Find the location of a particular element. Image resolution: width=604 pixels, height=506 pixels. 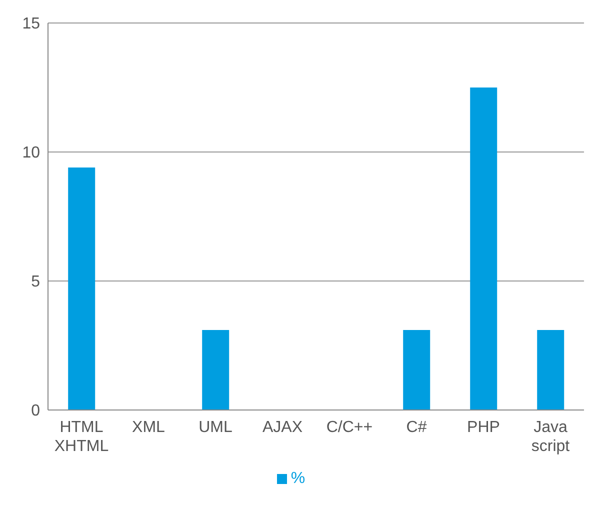

x-tick-label: C/C++ is located at coordinates (349, 427).